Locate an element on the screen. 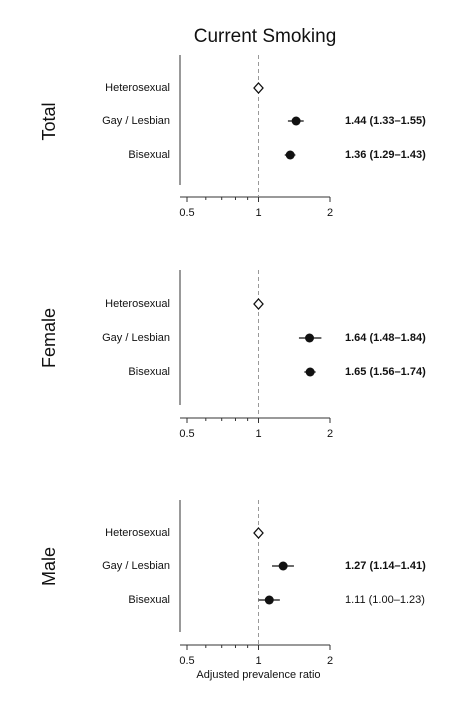  panel-label: Male is located at coordinates (49, 566).